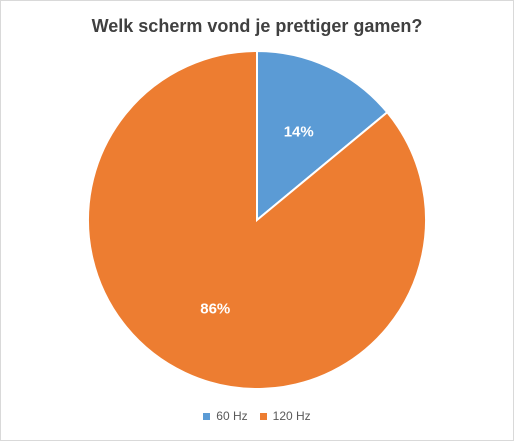 This screenshot has width=514, height=441. What do you see at coordinates (291, 416) in the screenshot?
I see `legend-label-120hz: 120 Hz` at bounding box center [291, 416].